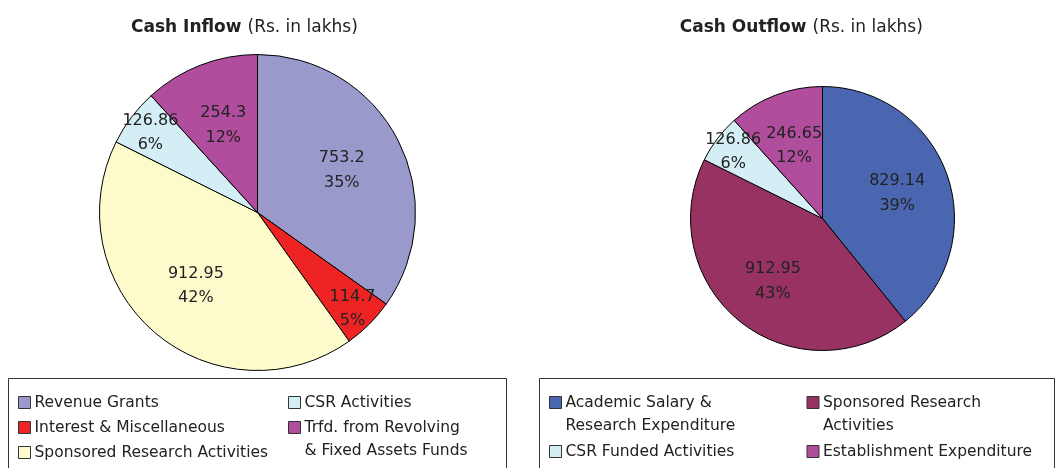 This screenshot has width=1058, height=468. I want to click on data-label: 254.3 12%, so click(223, 124).